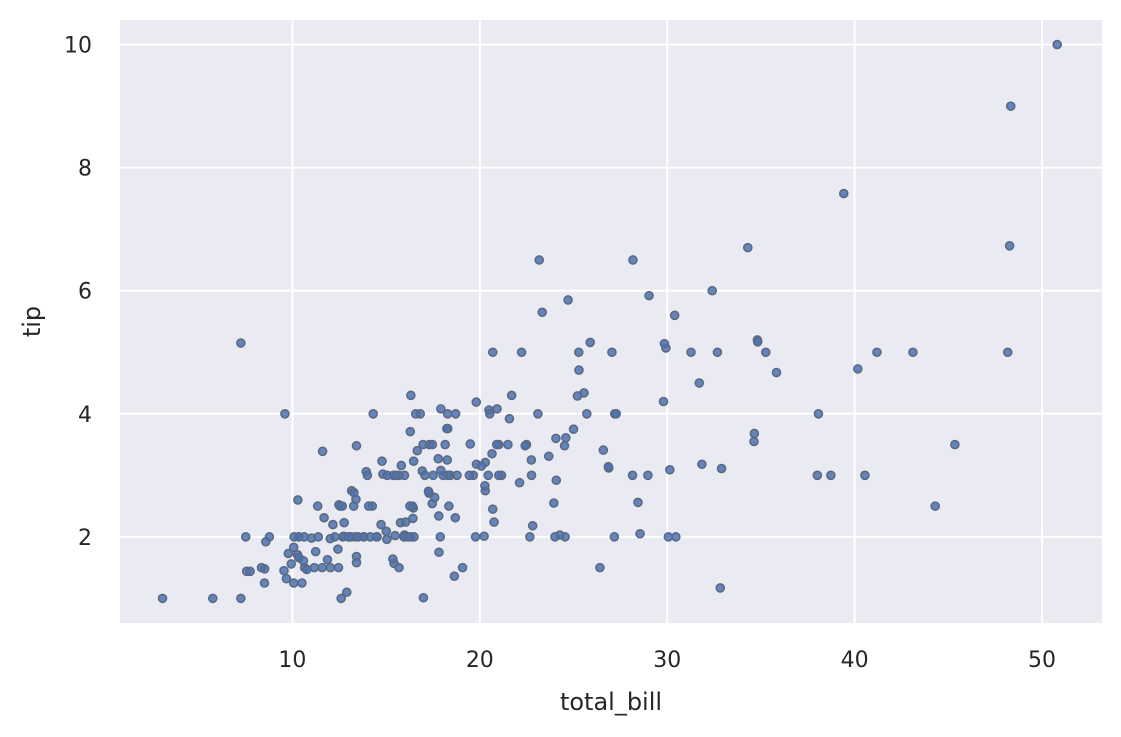 Image resolution: width=1121 pixels, height=737 pixels. I want to click on x-tick-label: 40, so click(855, 660).